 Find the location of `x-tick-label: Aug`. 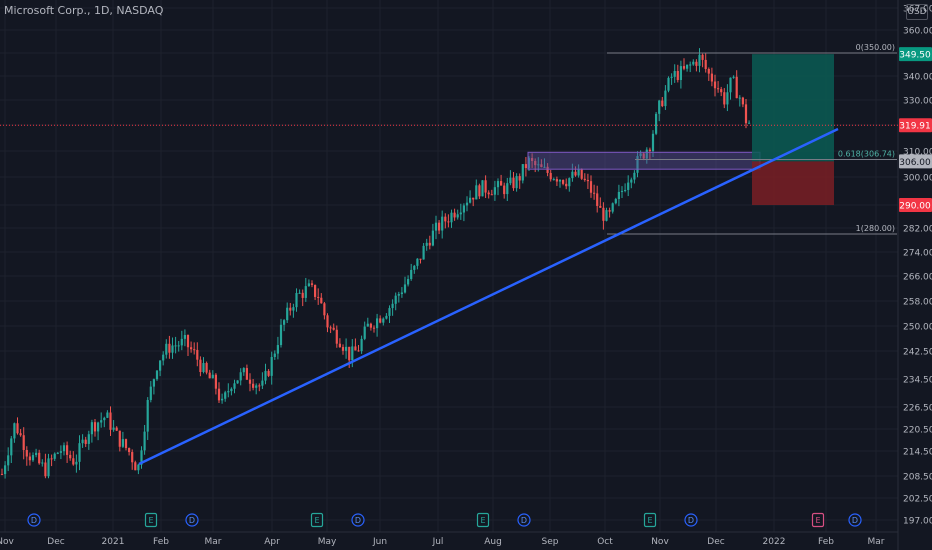

x-tick-label: Aug is located at coordinates (493, 542).